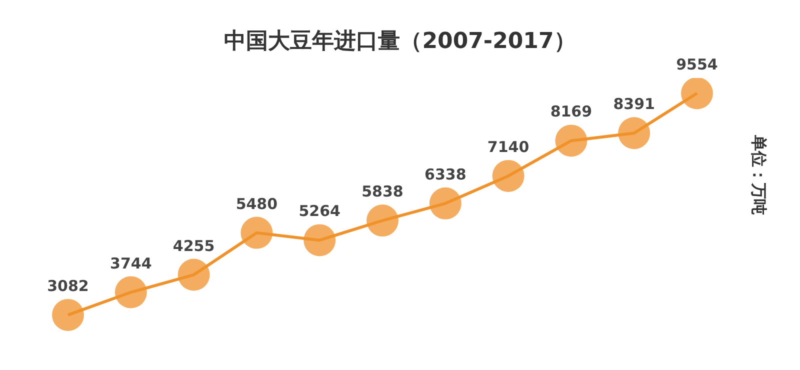 The image size is (800, 370). I want to click on data-label: 9554, so click(697, 64).